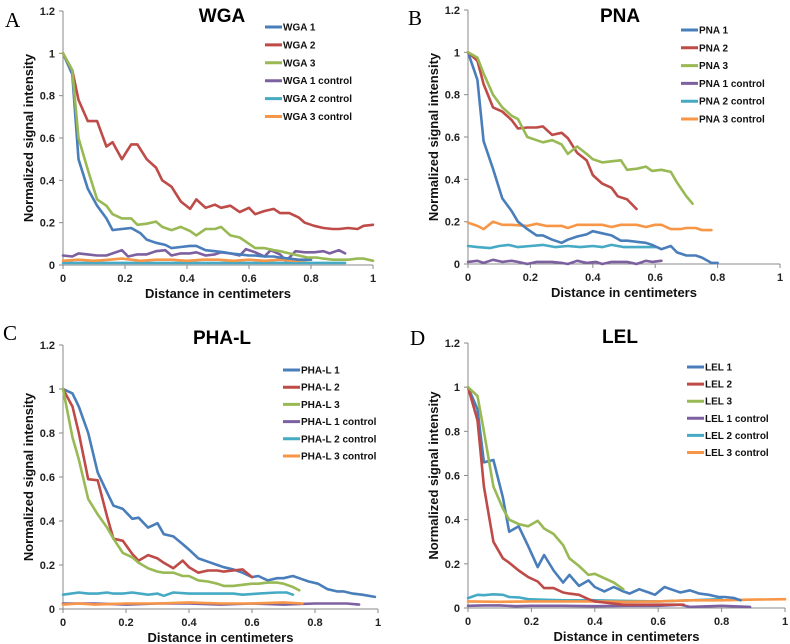  What do you see at coordinates (222, 338) in the screenshot?
I see `chart-title: PHA-L` at bounding box center [222, 338].